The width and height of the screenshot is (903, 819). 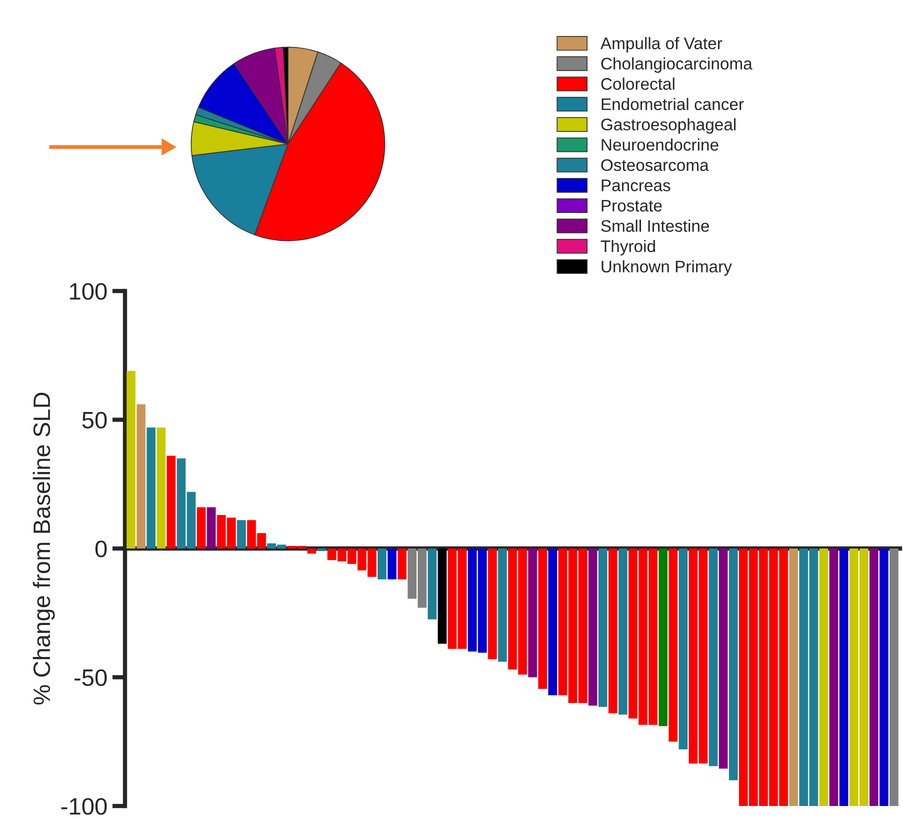 I want to click on legend-label: Cholangiocarcinoma, so click(x=676, y=65).